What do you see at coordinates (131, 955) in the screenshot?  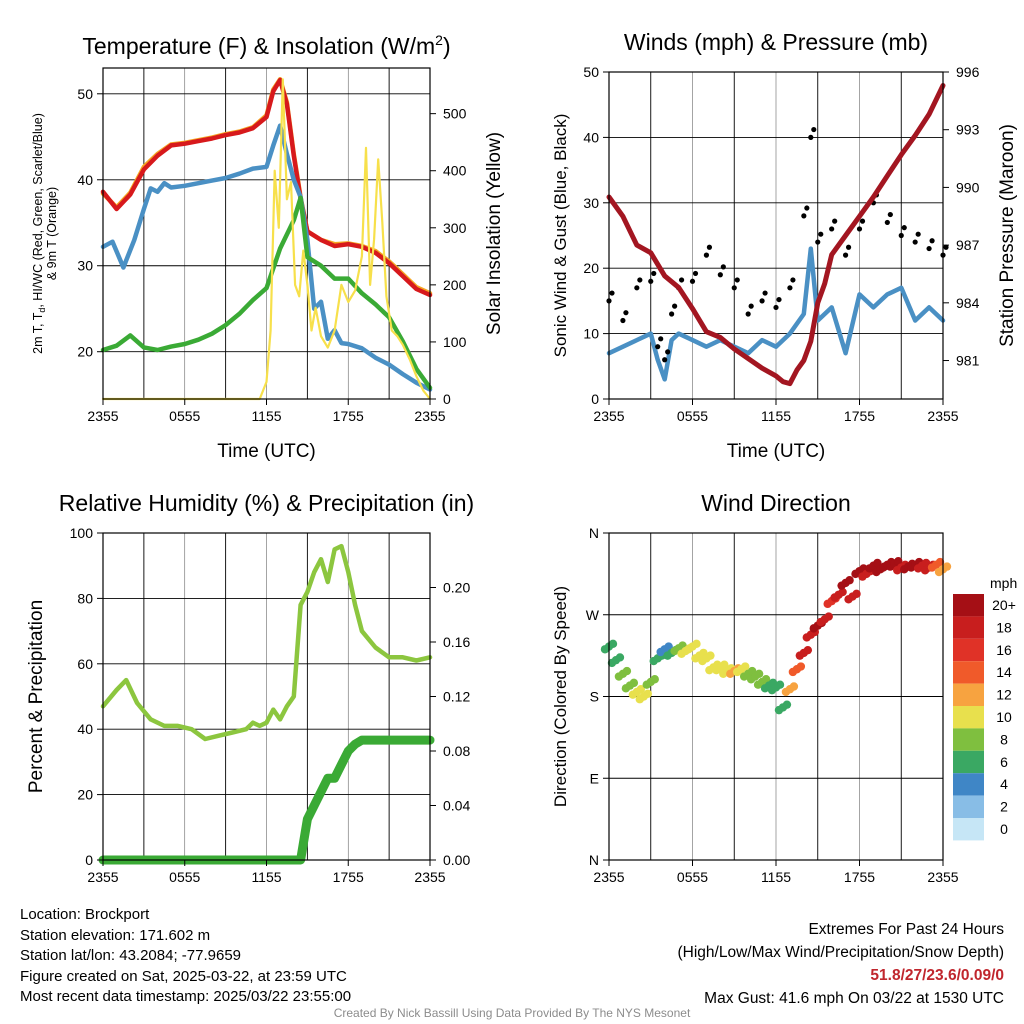 I see `info-latlon: Station lat/lon: 43.2084; -77.9659` at bounding box center [131, 955].